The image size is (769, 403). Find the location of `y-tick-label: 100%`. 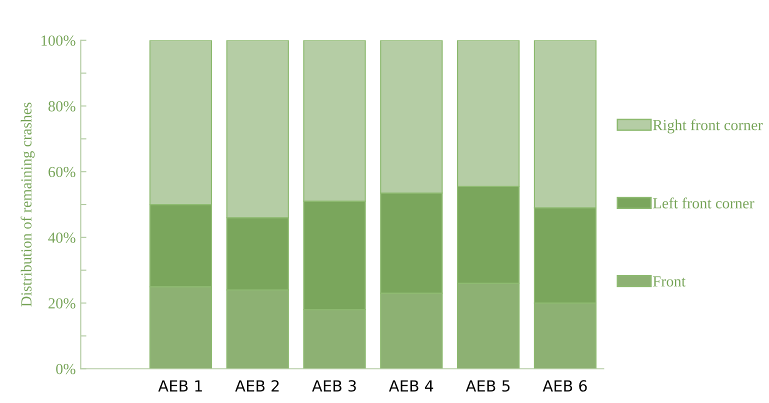

y-tick-label: 100% is located at coordinates (59, 40).